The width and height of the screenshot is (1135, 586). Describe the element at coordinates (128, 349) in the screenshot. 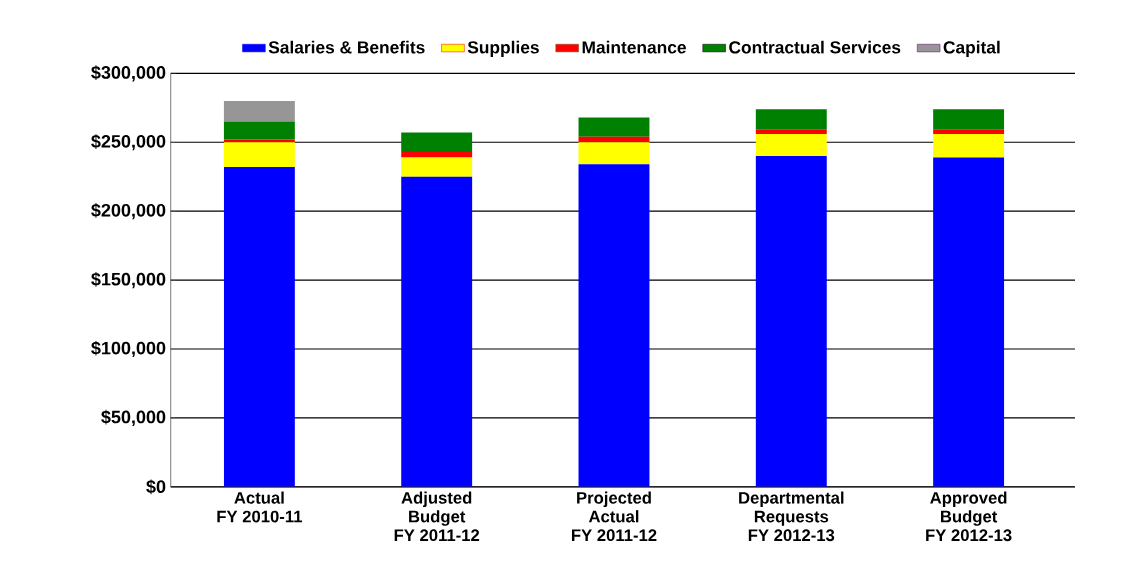

I see `y-tick-label: $100,000` at that location.